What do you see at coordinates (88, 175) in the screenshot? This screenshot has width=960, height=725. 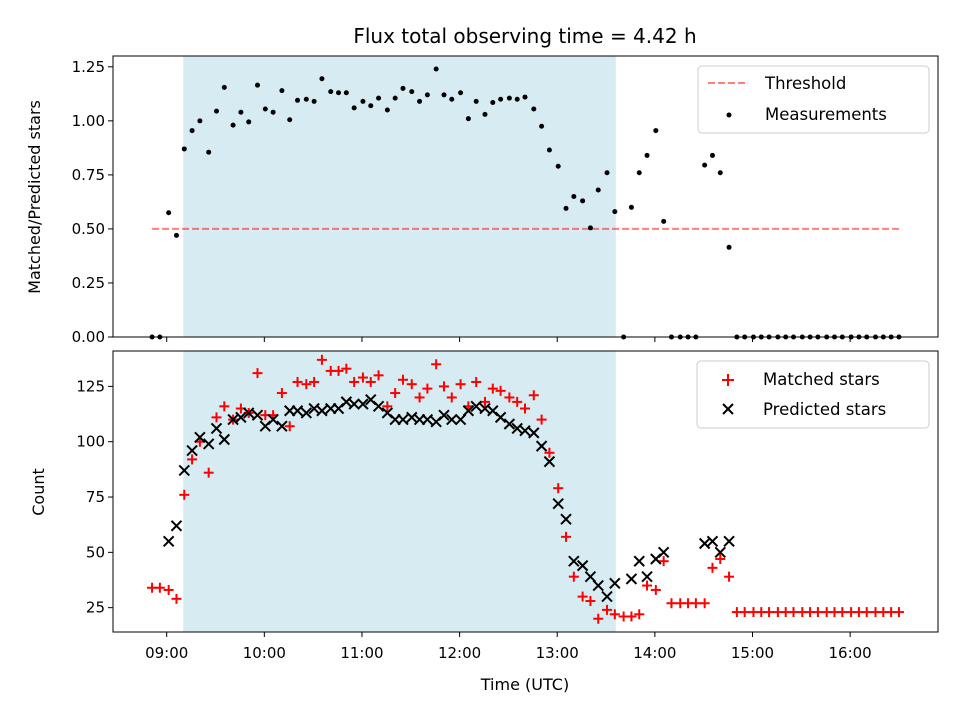 I see `y-tick-label-ratio: 0.75` at bounding box center [88, 175].